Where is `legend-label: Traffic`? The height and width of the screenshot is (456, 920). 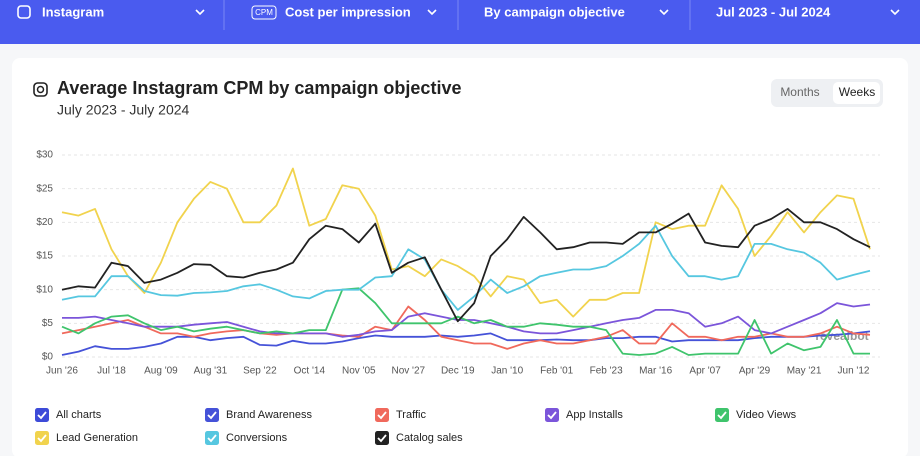 legend-label: Traffic is located at coordinates (411, 415).